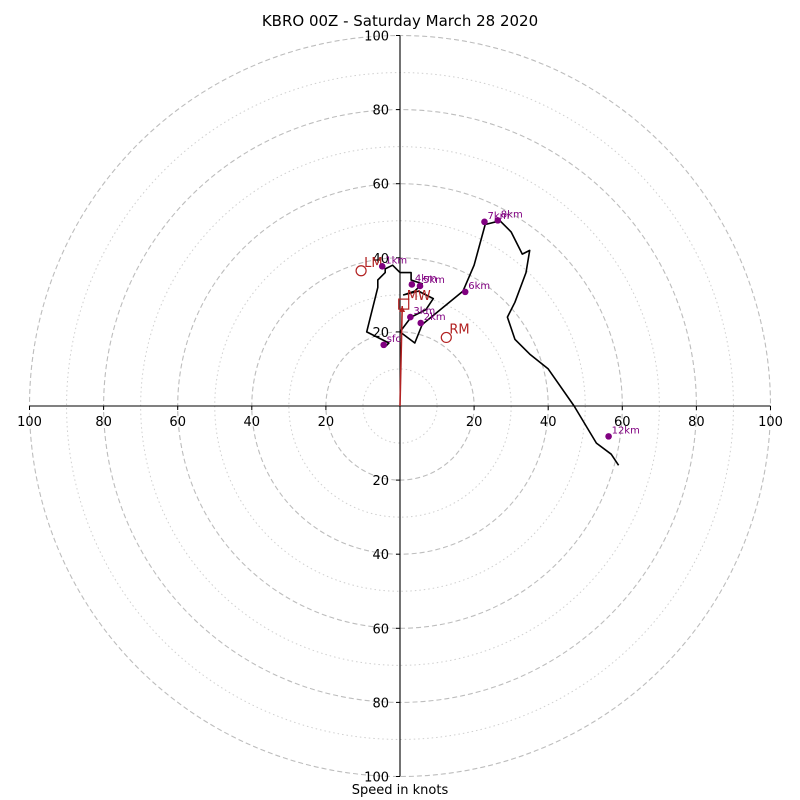 The width and height of the screenshot is (800, 800). I want to click on y-tick-label: 20, so click(380, 481).